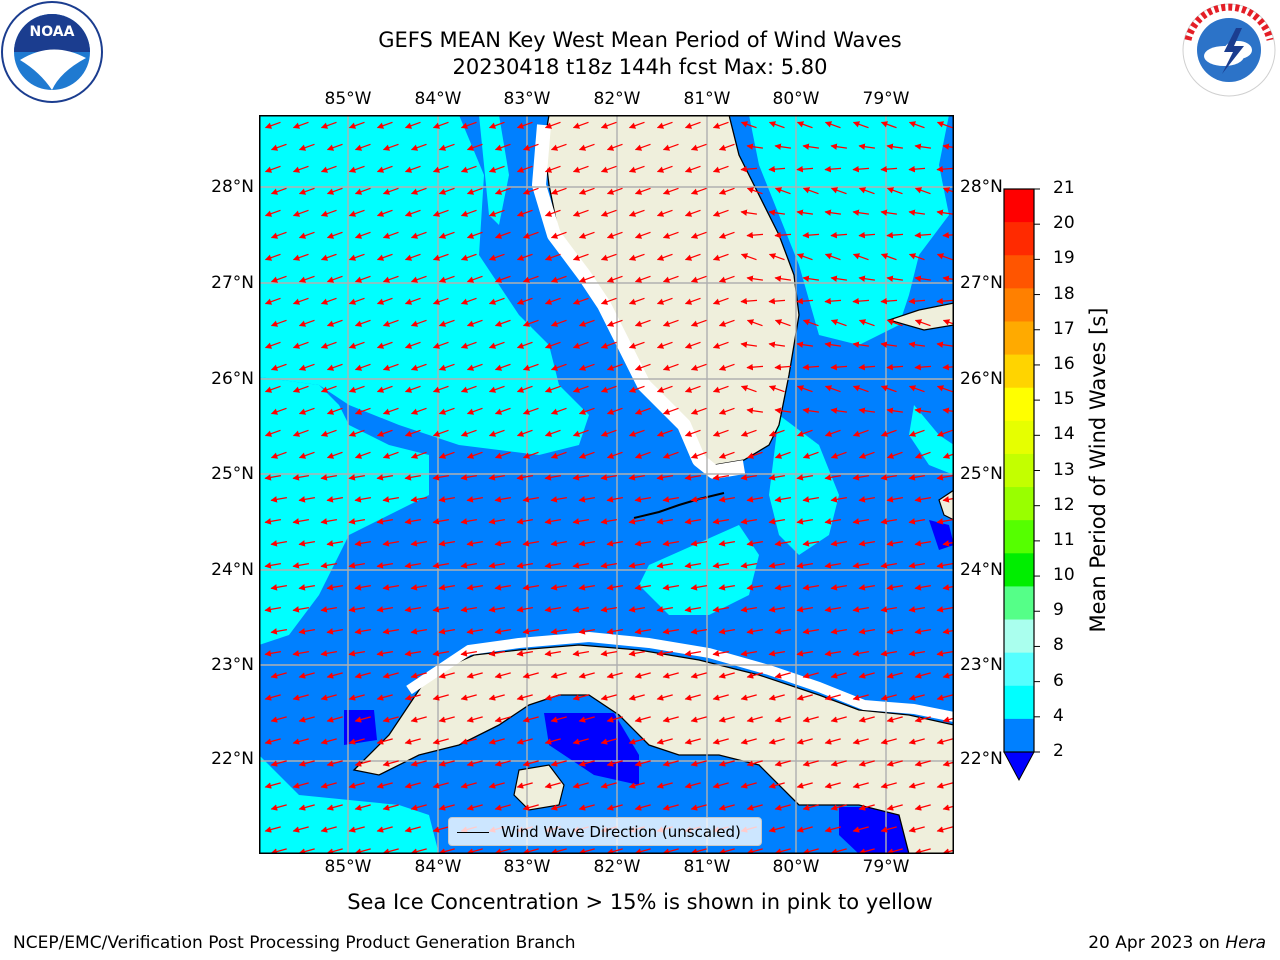 The image size is (1280, 960). I want to click on colorbar-tick-label: 13, so click(1064, 469).